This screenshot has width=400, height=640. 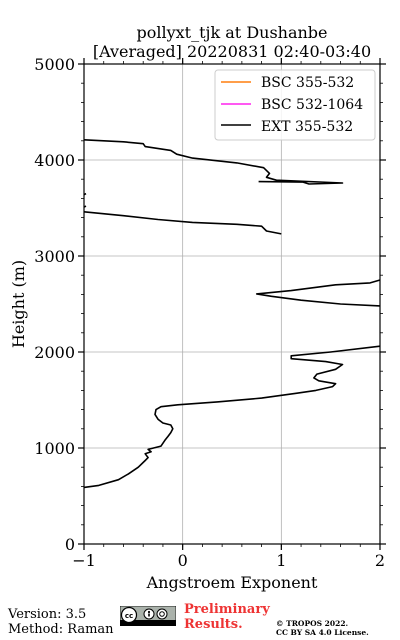 I want to click on x-axis-label: Angstroem Exponent, so click(x=232, y=582).